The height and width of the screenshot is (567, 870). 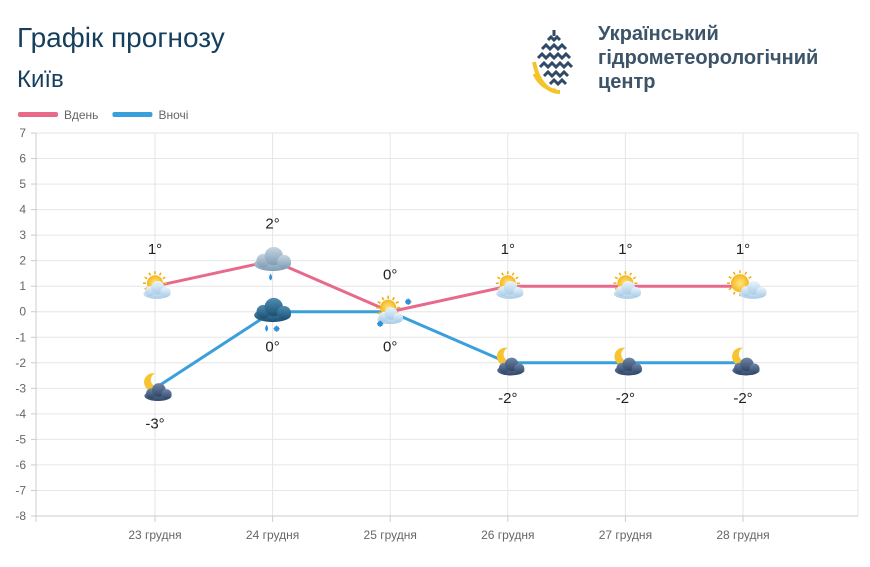 What do you see at coordinates (22, 133) in the screenshot?
I see `y-tick-label: 7` at bounding box center [22, 133].